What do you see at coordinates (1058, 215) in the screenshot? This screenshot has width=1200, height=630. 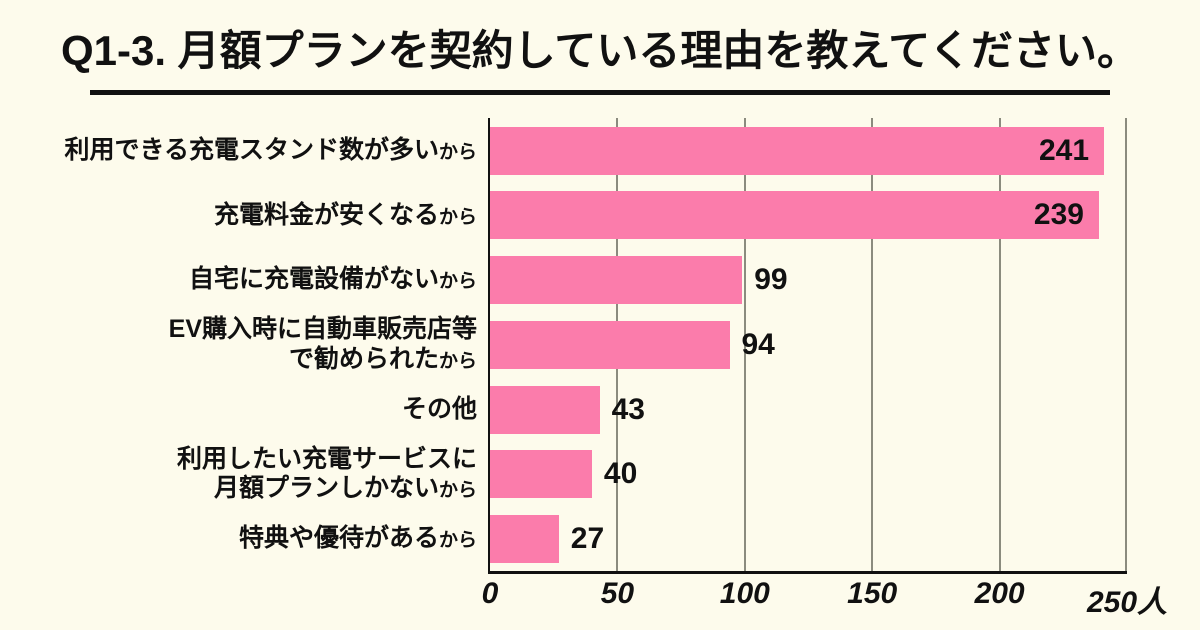 I see `bar-value-1: 239` at bounding box center [1058, 215].